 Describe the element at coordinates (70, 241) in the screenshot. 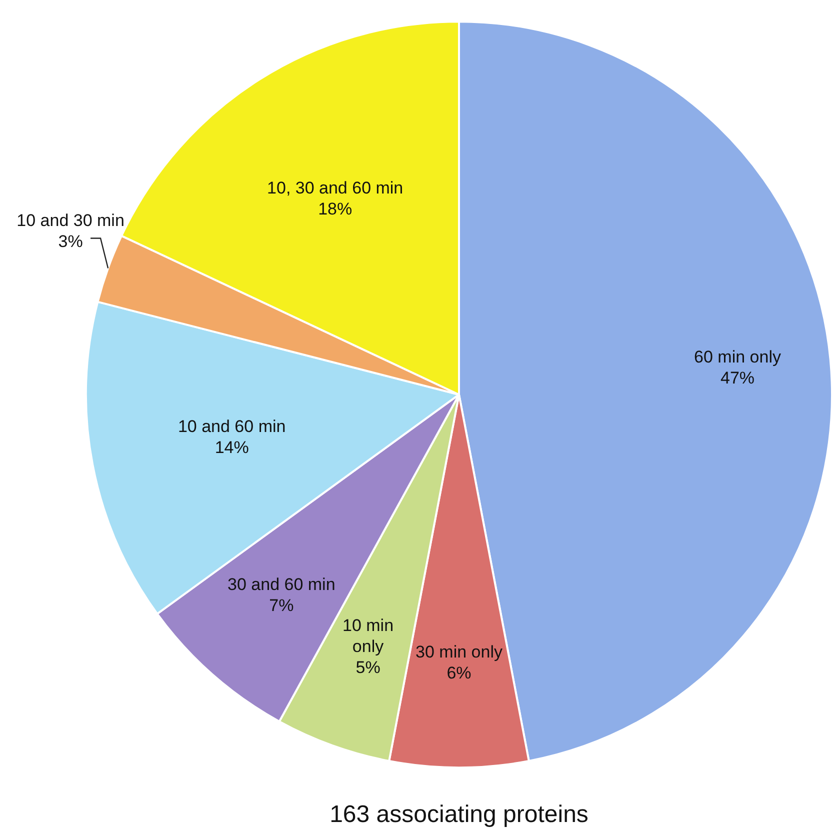

I see `data-label: 3%` at that location.